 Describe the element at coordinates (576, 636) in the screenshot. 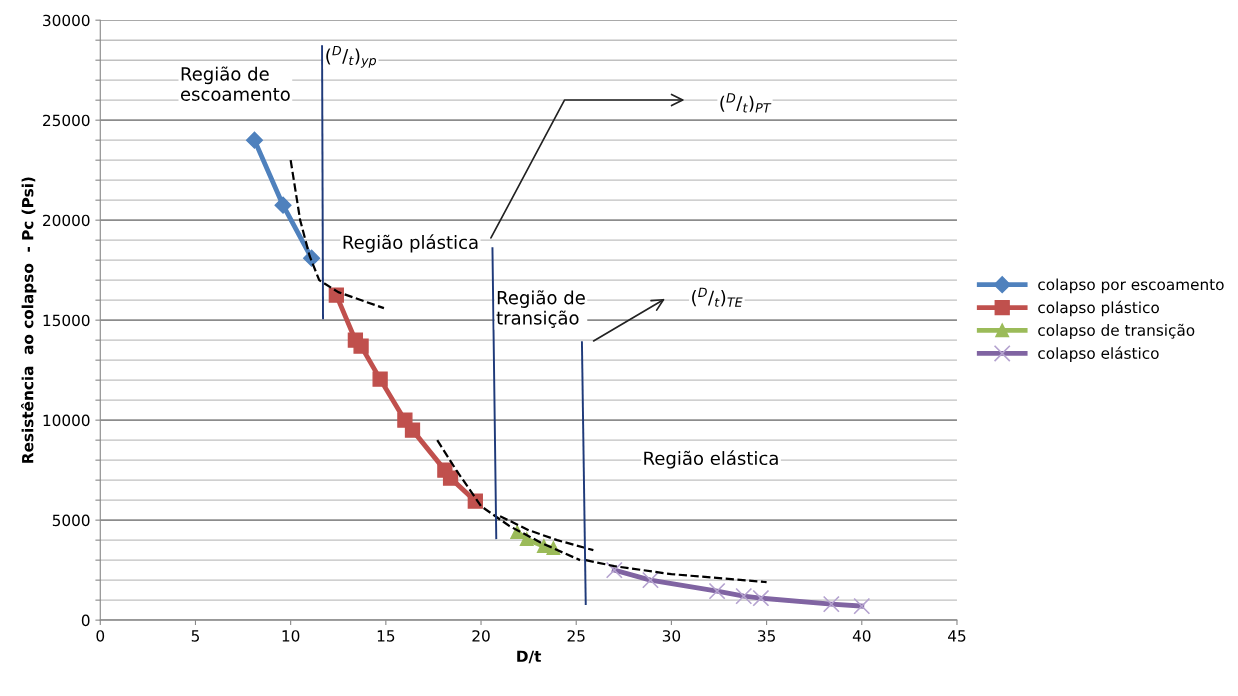

I see `x-tick-label: 25` at that location.